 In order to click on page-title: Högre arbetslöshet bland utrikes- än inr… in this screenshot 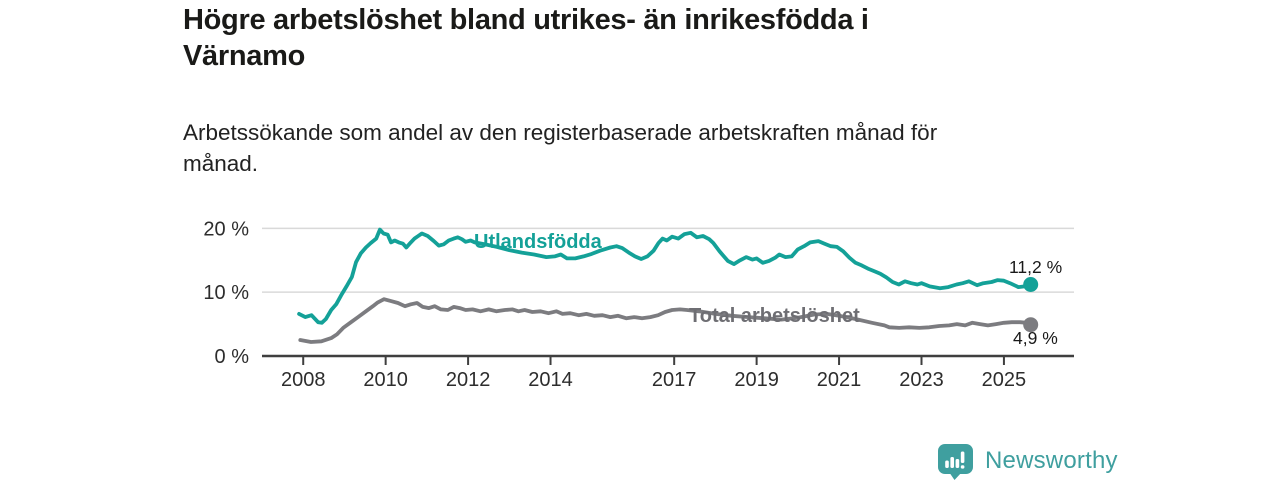, I will do `click(526, 38)`.